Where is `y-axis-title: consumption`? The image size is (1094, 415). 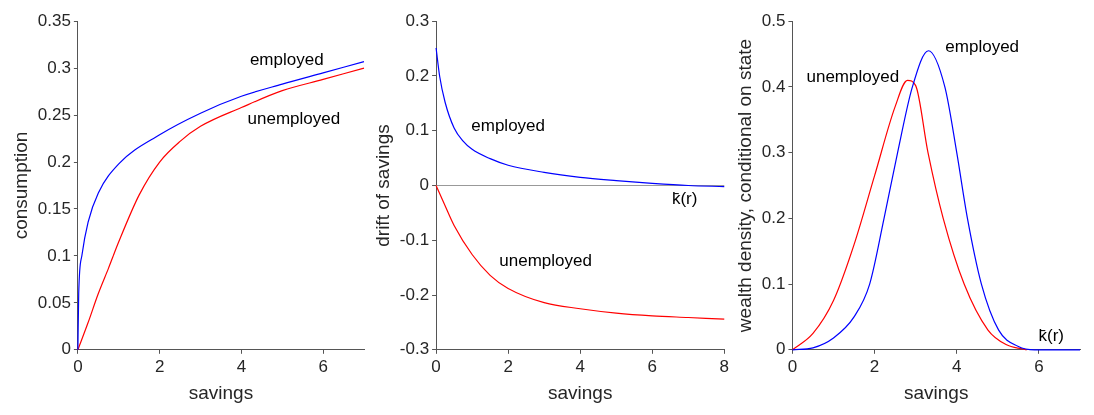 y-axis-title: consumption is located at coordinates (20, 185).